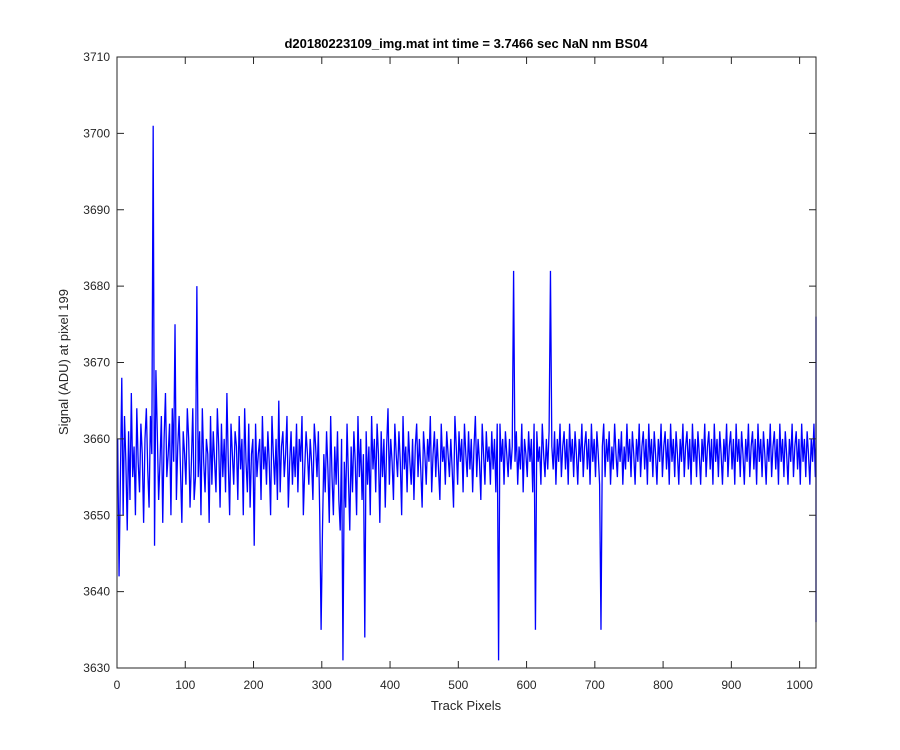 This screenshot has width=900, height=750. I want to click on y-tick-label: 3670, so click(96, 363).